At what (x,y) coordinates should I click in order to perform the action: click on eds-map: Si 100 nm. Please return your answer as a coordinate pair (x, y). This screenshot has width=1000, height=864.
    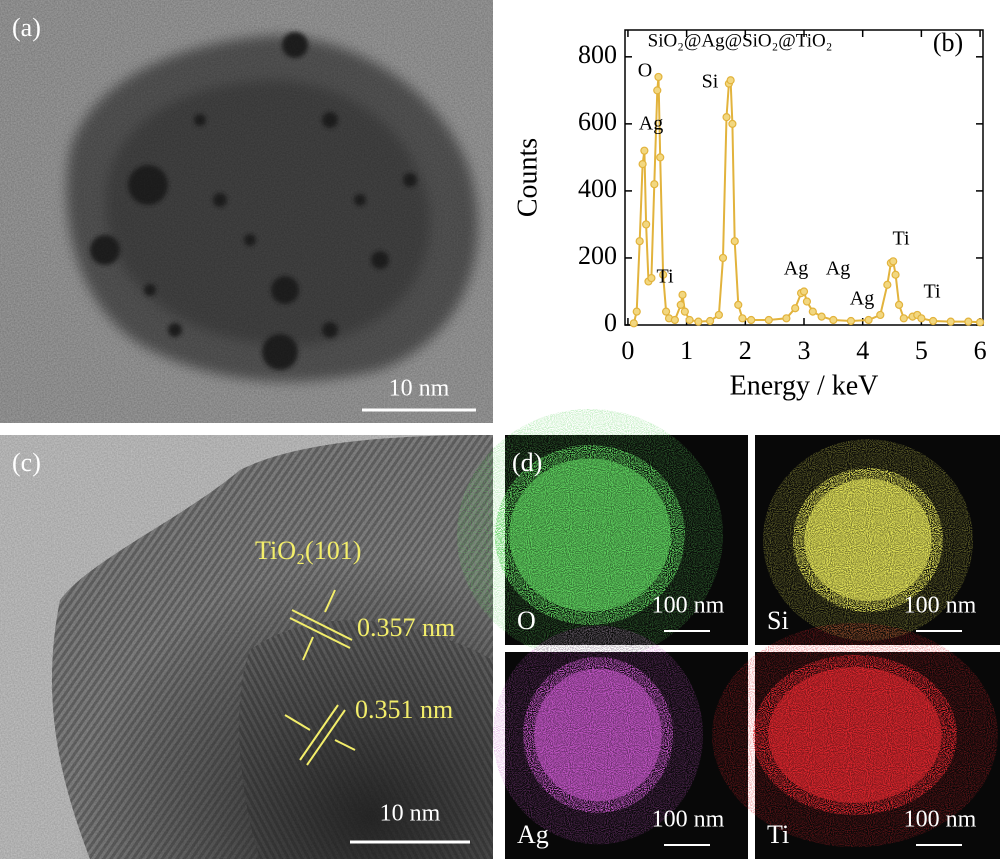
    Looking at the image, I should click on (877, 540).